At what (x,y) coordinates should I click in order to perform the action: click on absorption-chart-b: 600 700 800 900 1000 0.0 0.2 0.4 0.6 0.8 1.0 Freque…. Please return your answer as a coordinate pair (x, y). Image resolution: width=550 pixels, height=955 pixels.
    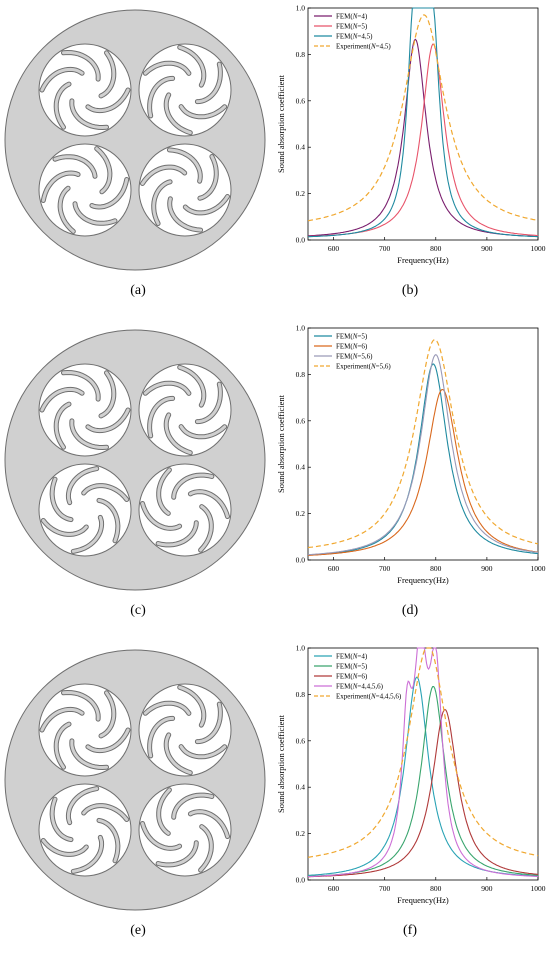
    Looking at the image, I should click on (411, 135).